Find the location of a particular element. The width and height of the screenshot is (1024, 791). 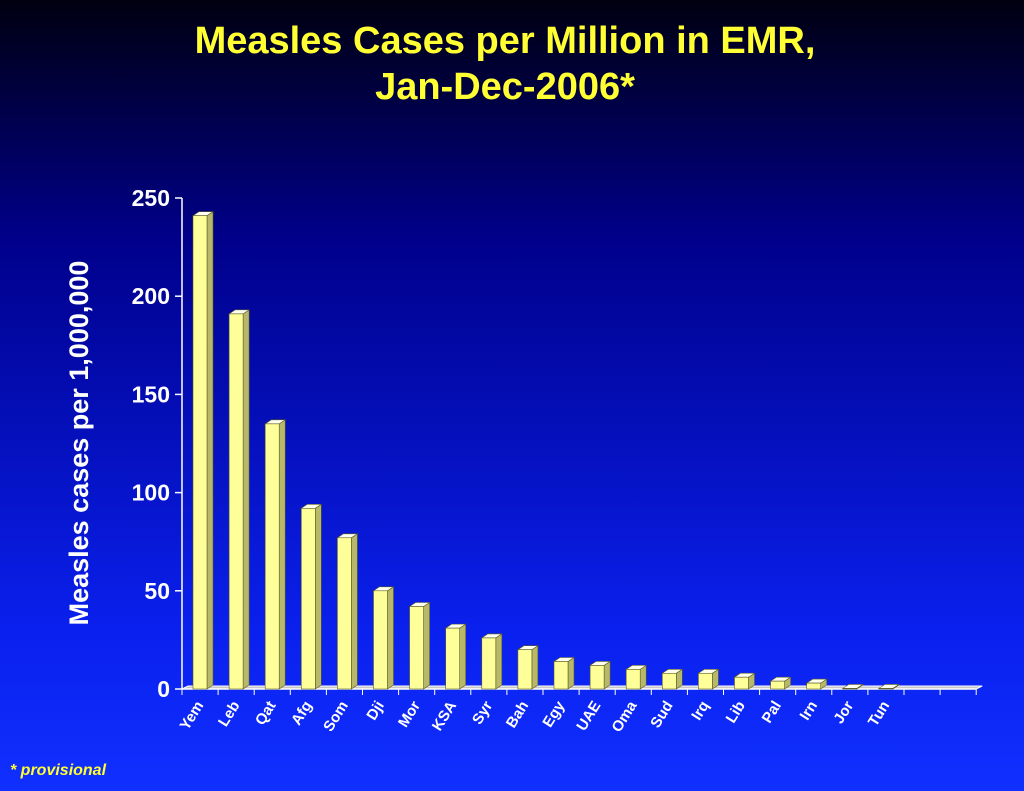

x-tick-label: UAE is located at coordinates (588, 716).